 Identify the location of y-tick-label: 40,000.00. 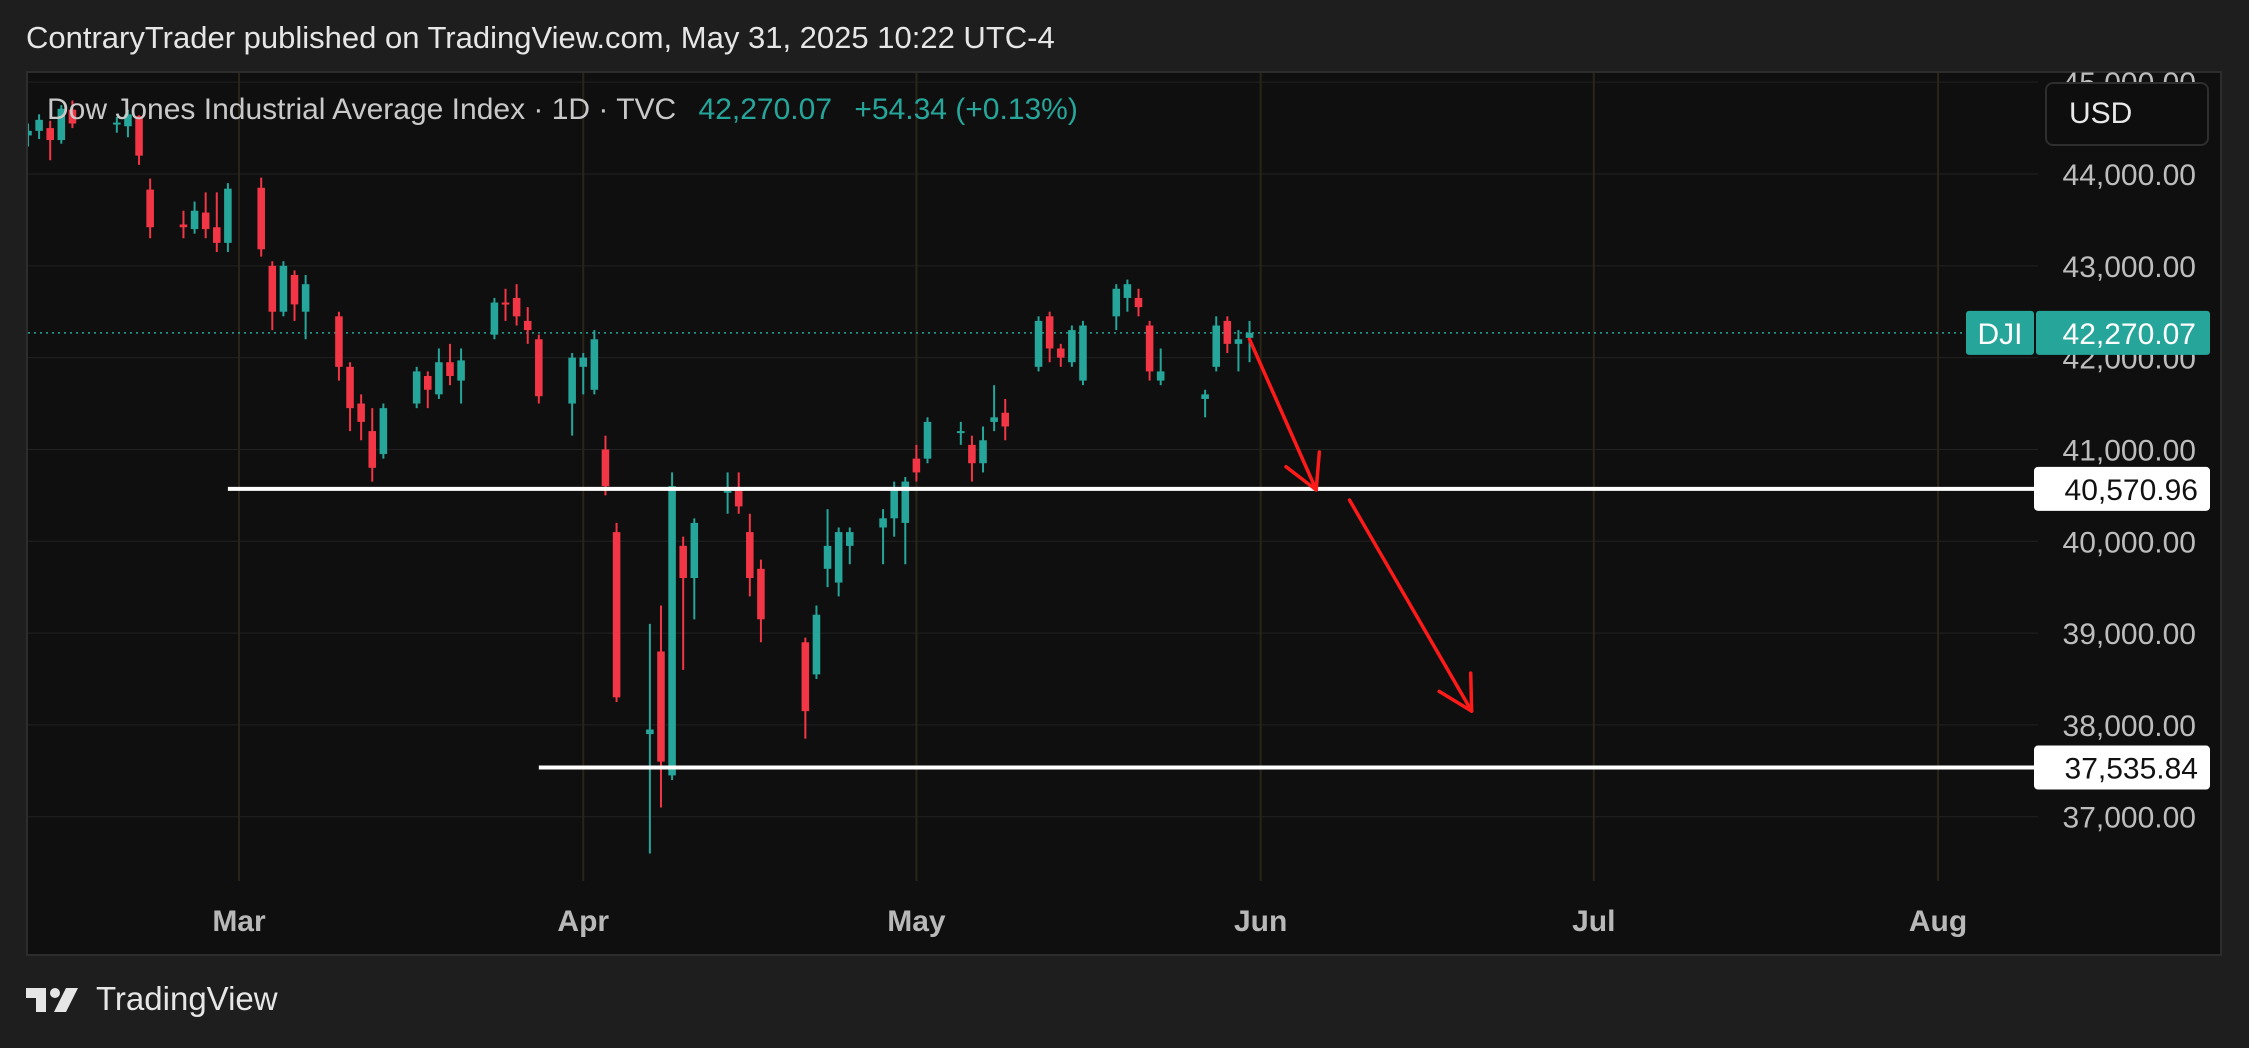
(2129, 542).